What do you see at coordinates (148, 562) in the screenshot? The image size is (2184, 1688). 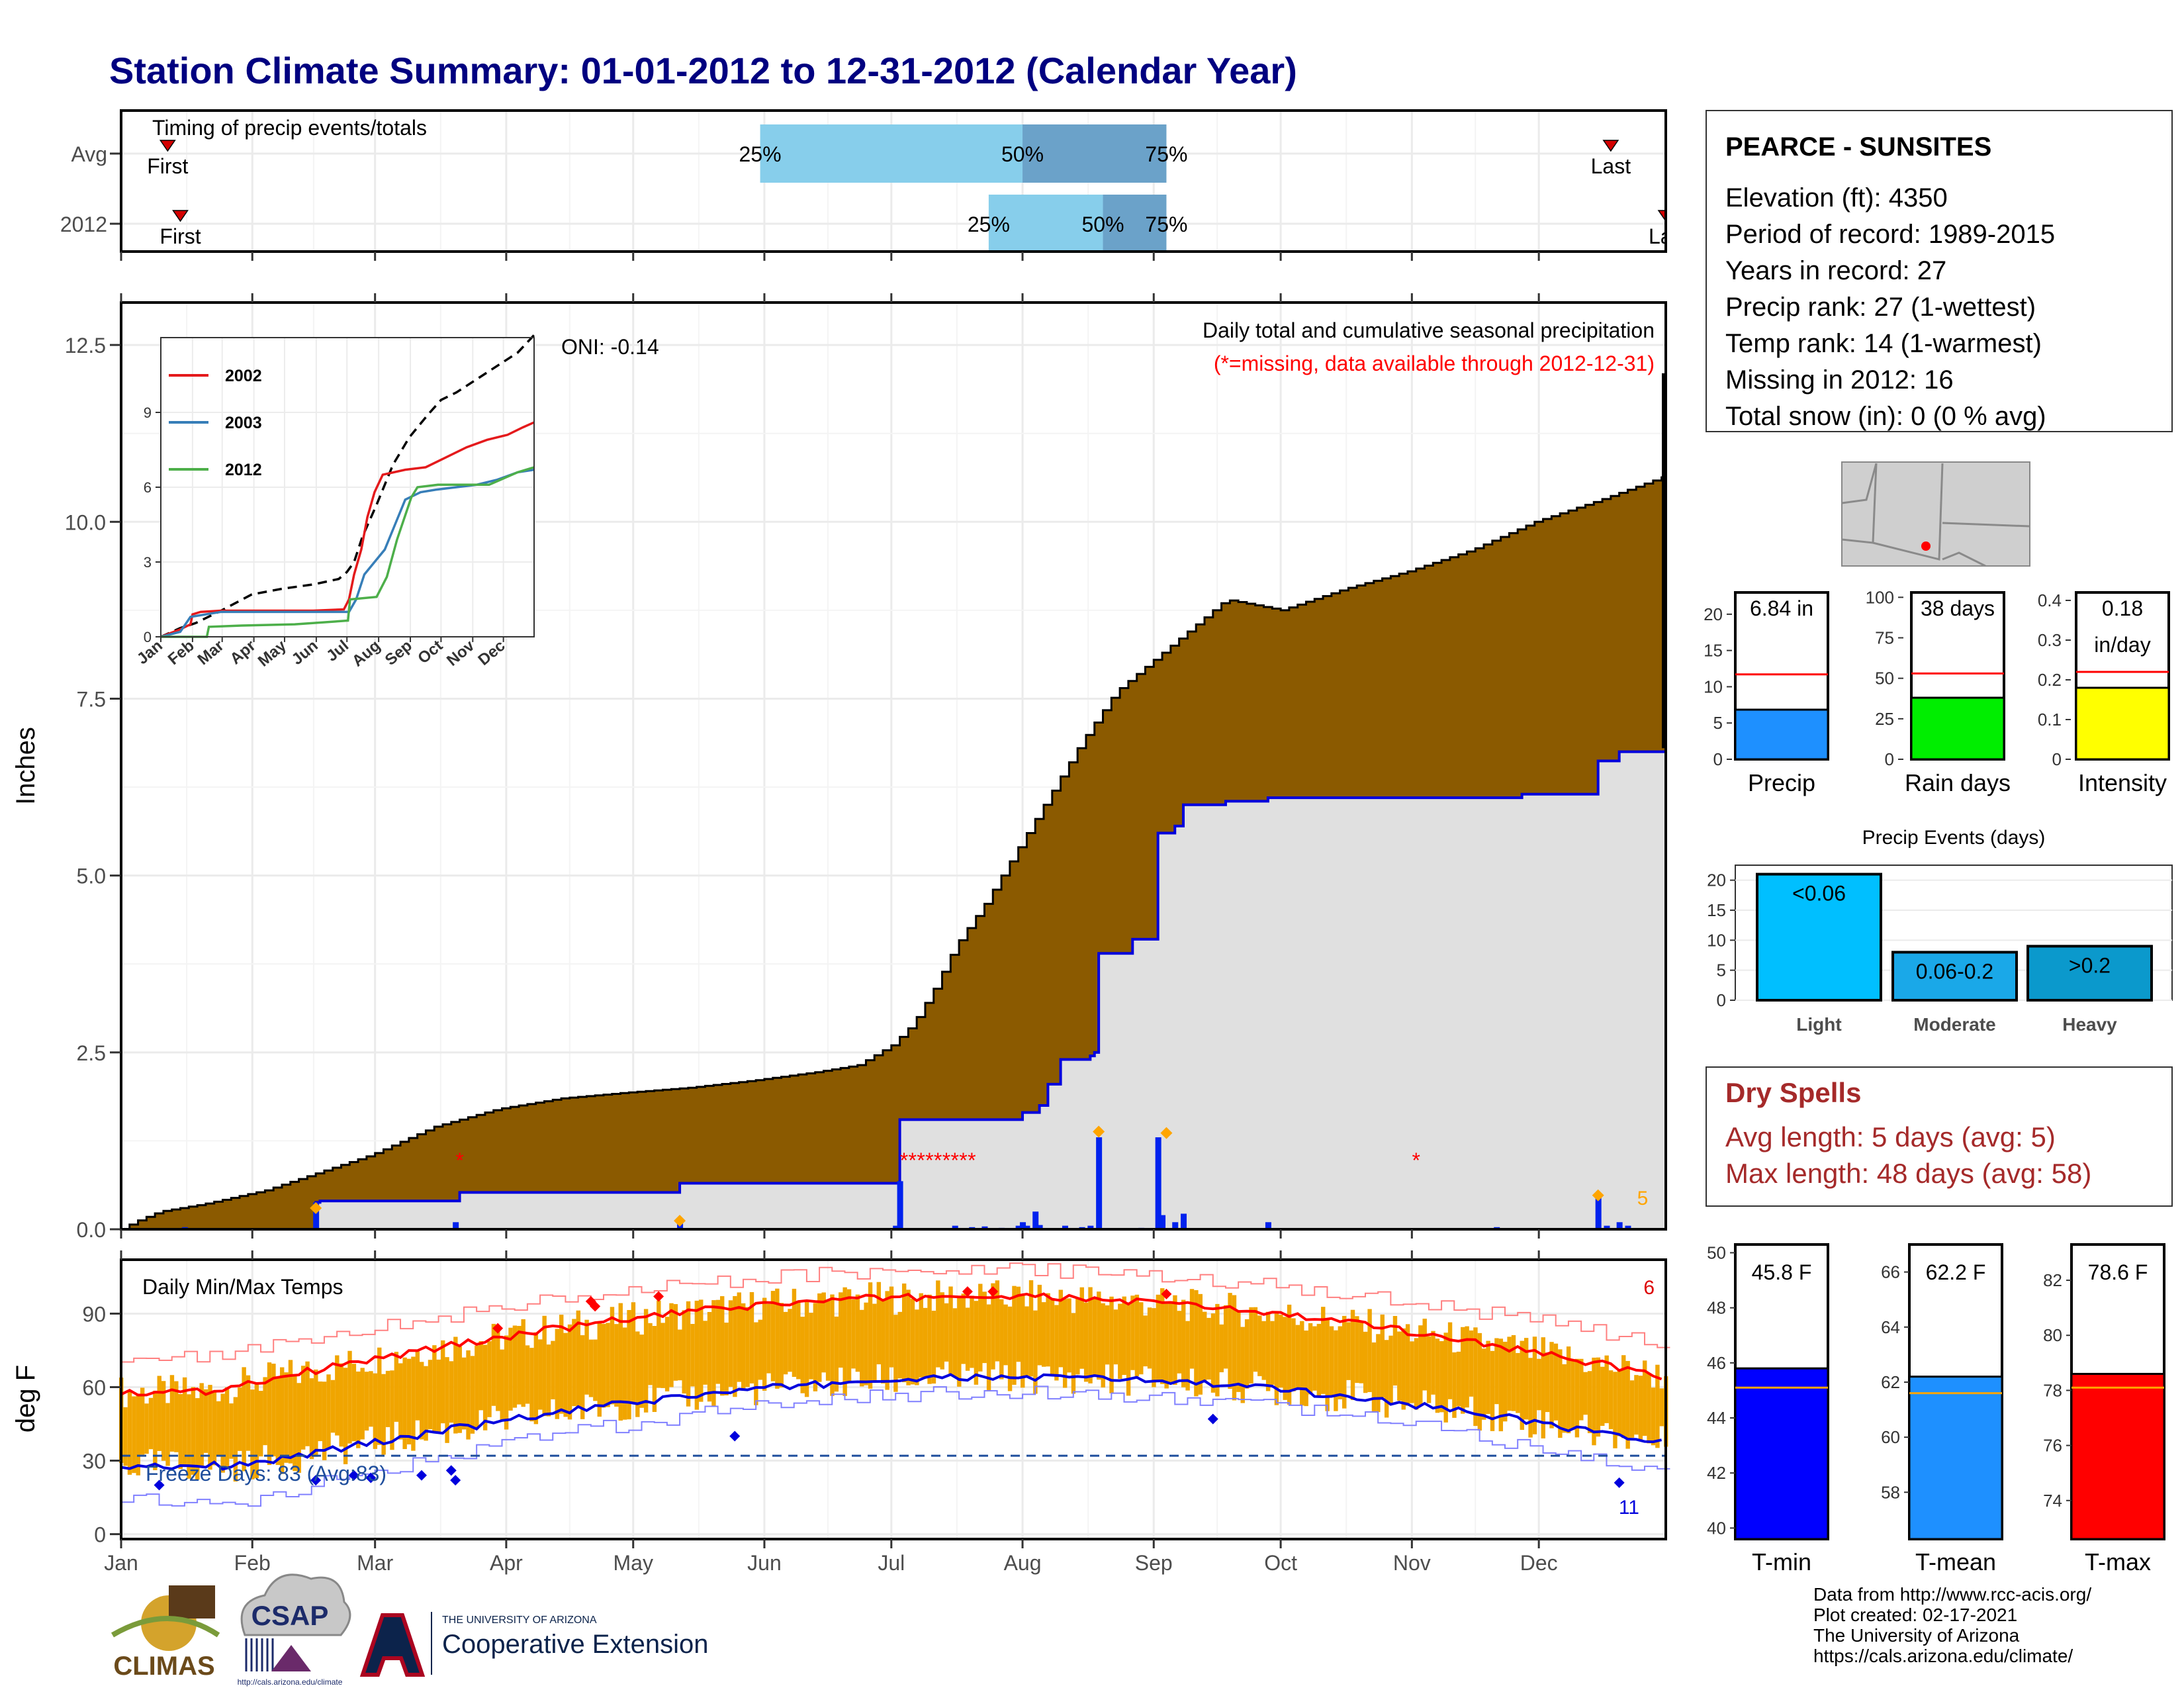 I see `inset-y-tick-label: 3` at bounding box center [148, 562].